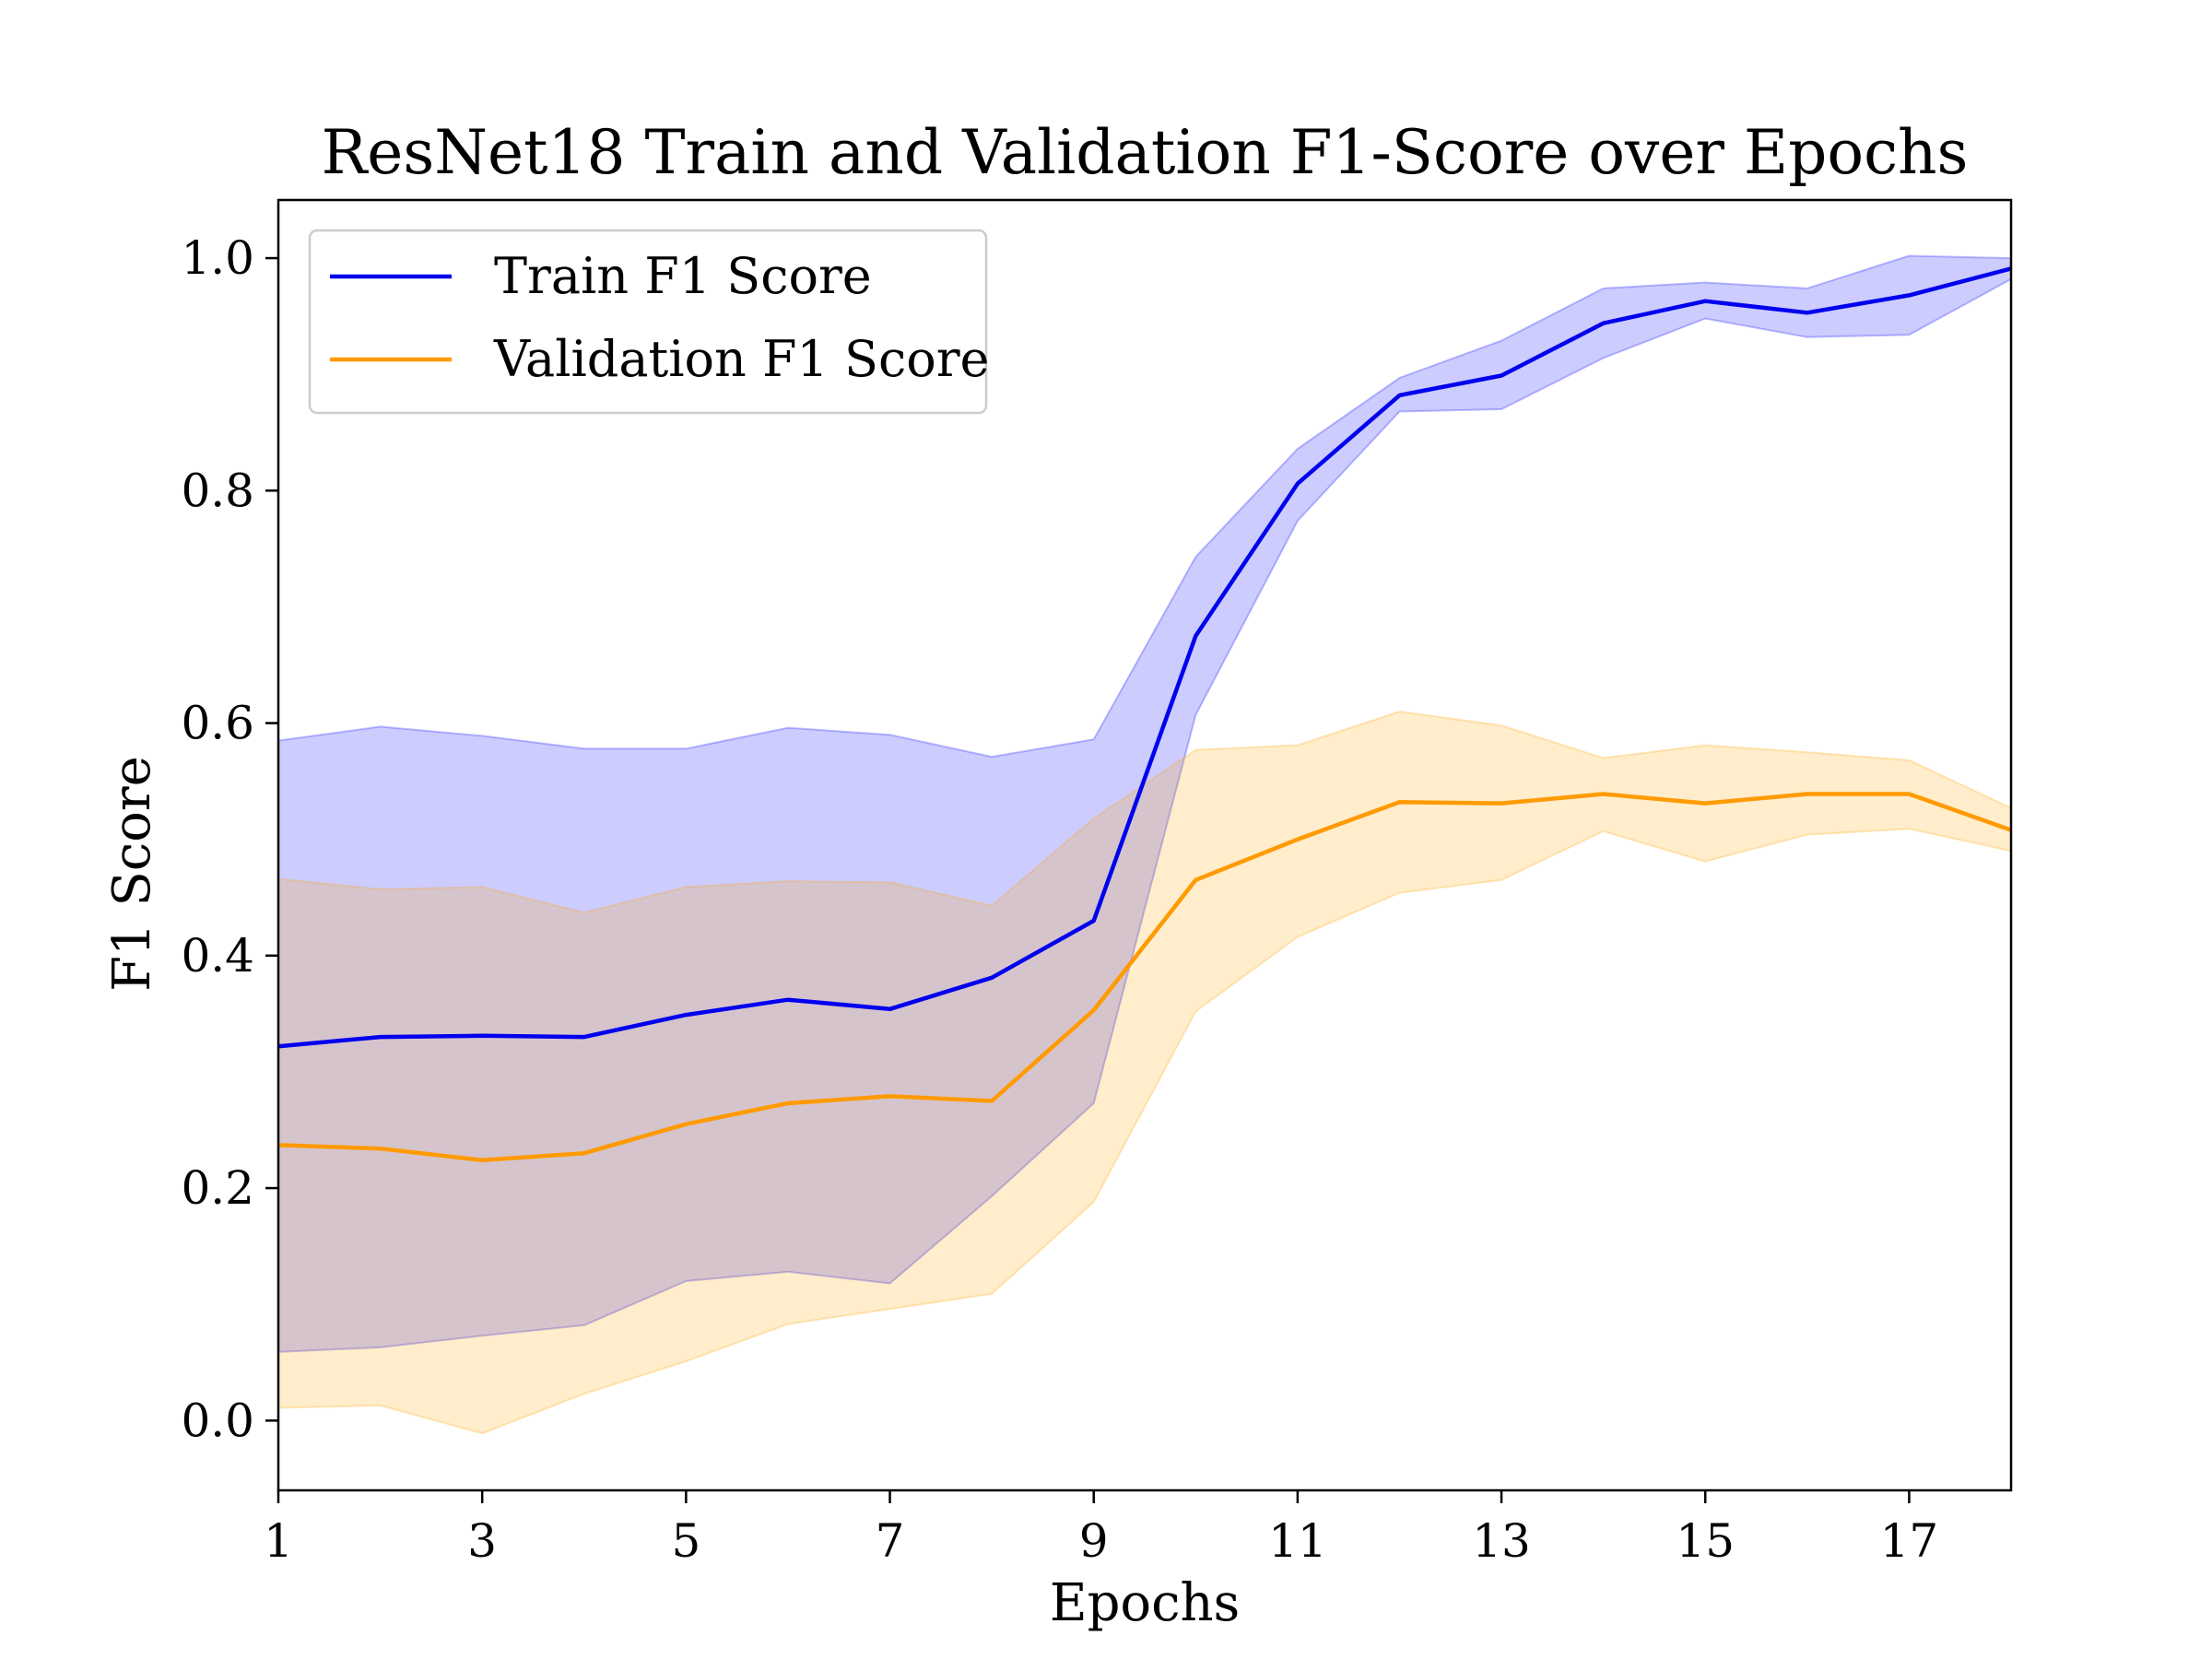 This screenshot has height=1659, width=2212. I want to click on x-tick-label: 3, so click(482, 1541).